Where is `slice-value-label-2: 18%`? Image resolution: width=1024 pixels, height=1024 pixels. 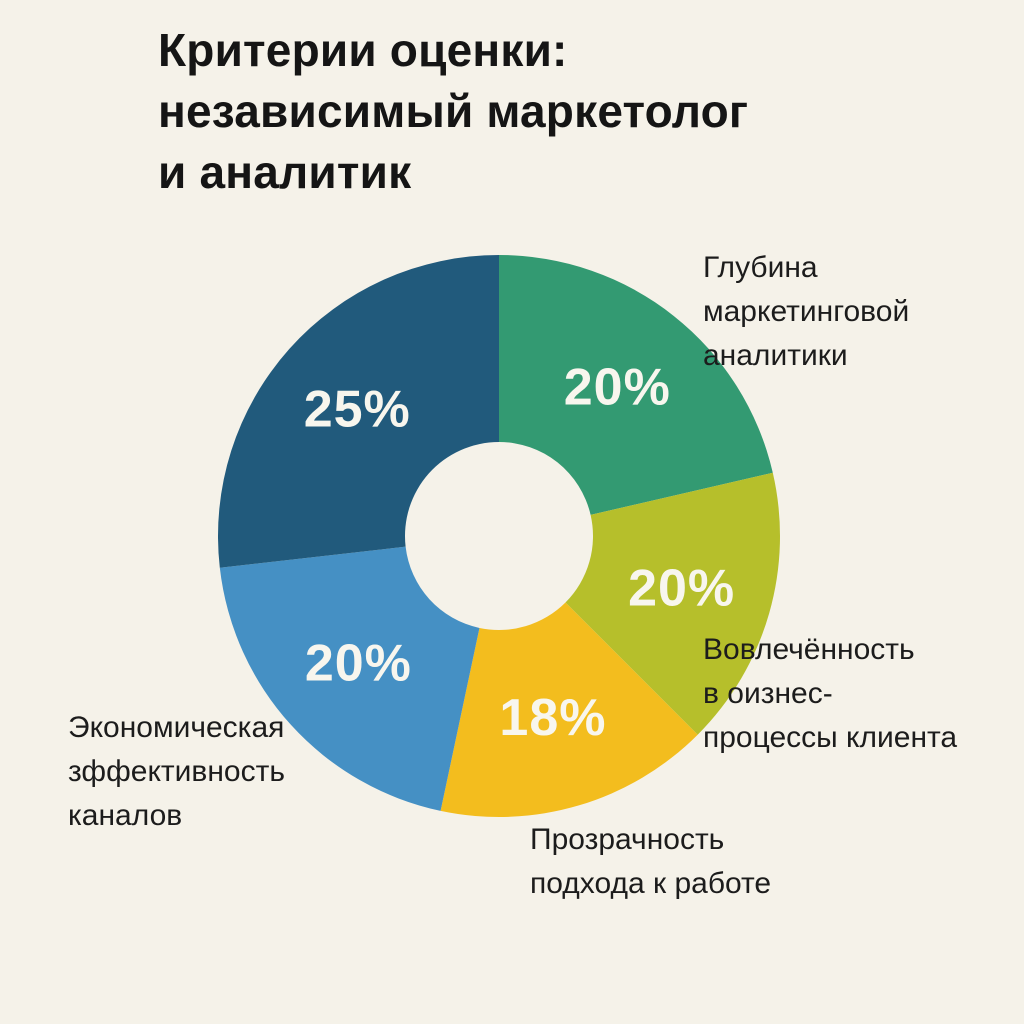
slice-value-label-2: 18% is located at coordinates (552, 718).